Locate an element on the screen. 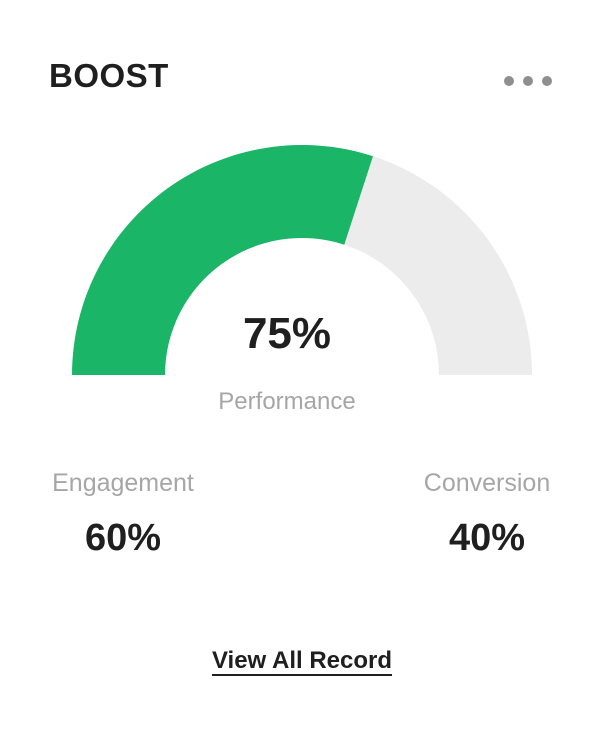 The width and height of the screenshot is (604, 734). menu-button is located at coordinates (528, 81).